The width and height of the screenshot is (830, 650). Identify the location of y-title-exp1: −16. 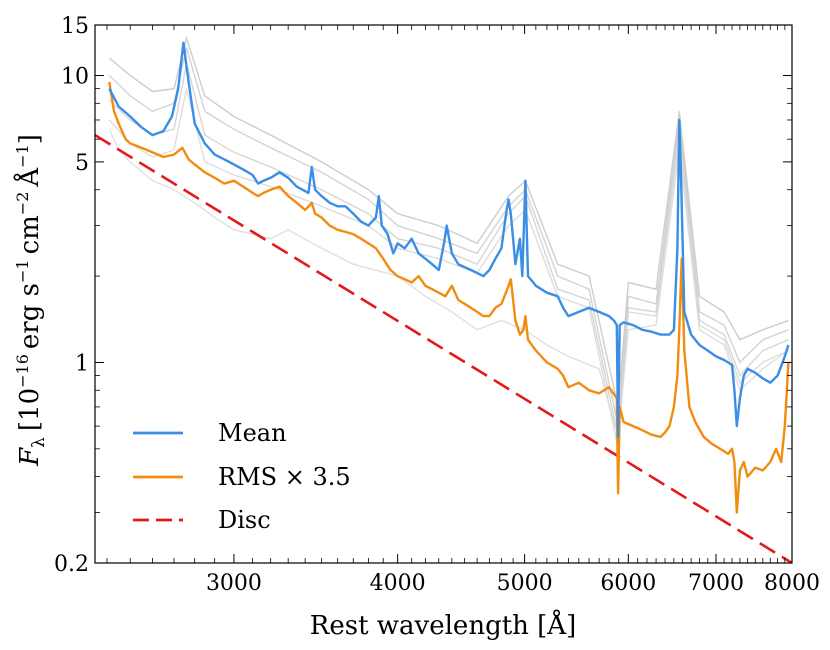
(22, 371).